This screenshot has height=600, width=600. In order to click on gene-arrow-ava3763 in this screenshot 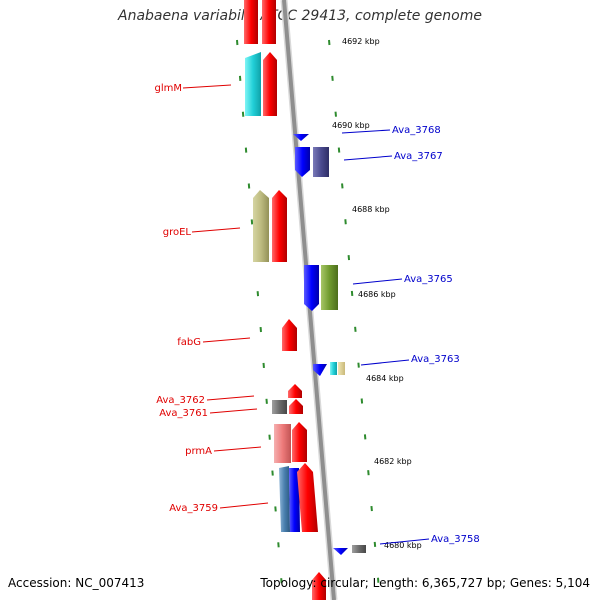, I will do `click(320, 370)`.